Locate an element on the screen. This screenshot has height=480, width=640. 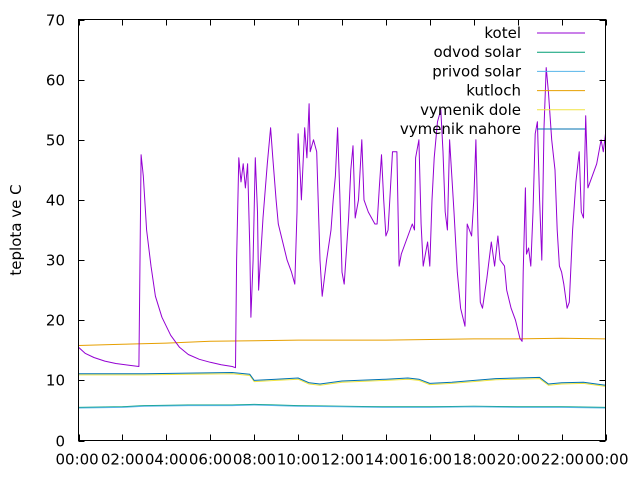
legend-label-kotel: kotel is located at coordinates (502, 33).